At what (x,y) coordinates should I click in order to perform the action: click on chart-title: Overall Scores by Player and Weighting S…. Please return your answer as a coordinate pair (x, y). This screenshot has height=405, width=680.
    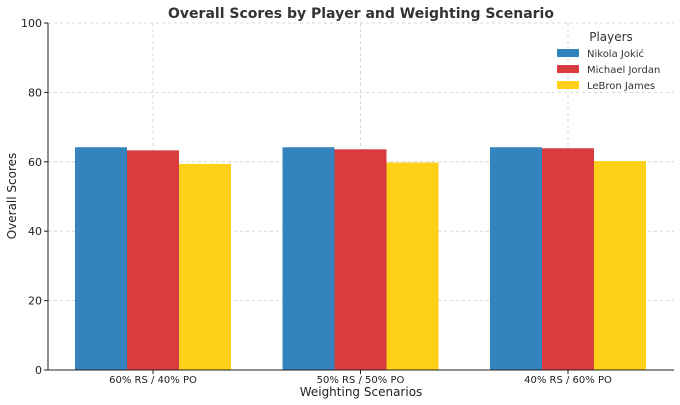
    Looking at the image, I should click on (361, 14).